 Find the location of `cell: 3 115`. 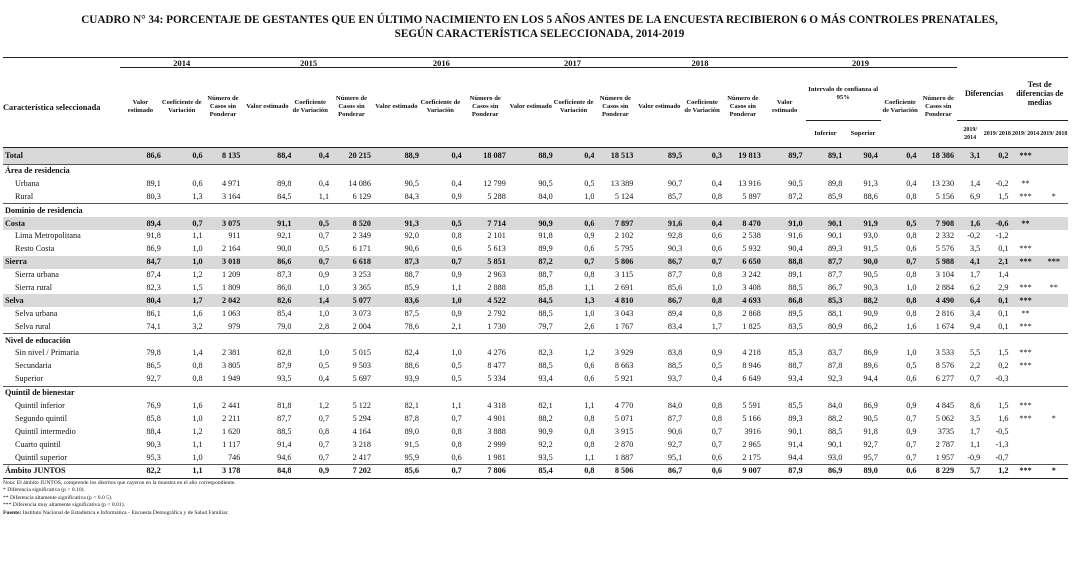

cell: 3 115 is located at coordinates (624, 275).